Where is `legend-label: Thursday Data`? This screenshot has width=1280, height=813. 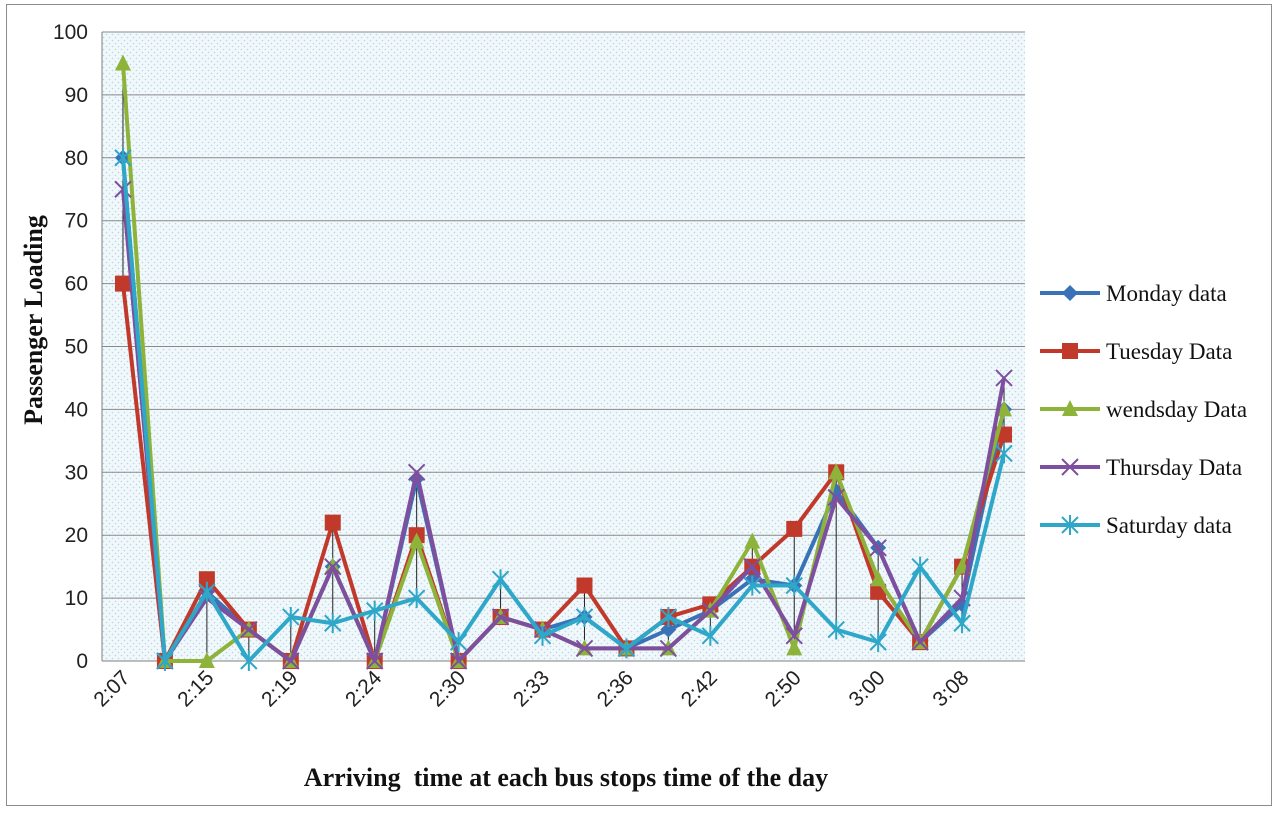 legend-label: Thursday Data is located at coordinates (1174, 467).